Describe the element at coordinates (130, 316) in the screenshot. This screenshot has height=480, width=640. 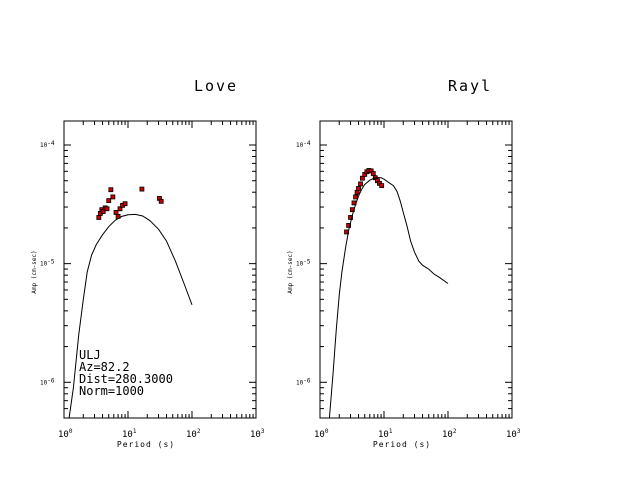
I see `love-synthetic-curve` at that location.